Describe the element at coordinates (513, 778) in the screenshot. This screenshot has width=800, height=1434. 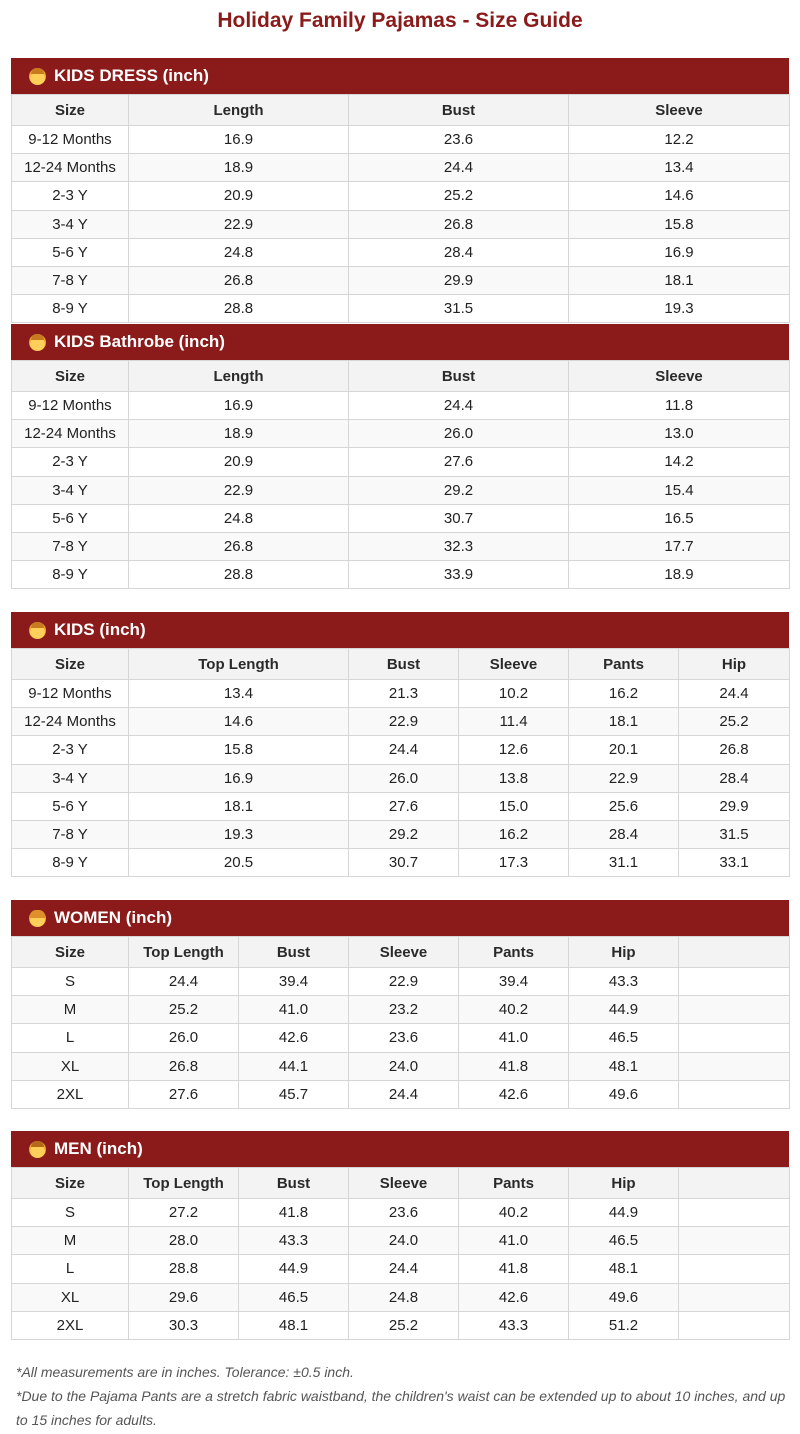
I see `table-cell: 13.8` at that location.